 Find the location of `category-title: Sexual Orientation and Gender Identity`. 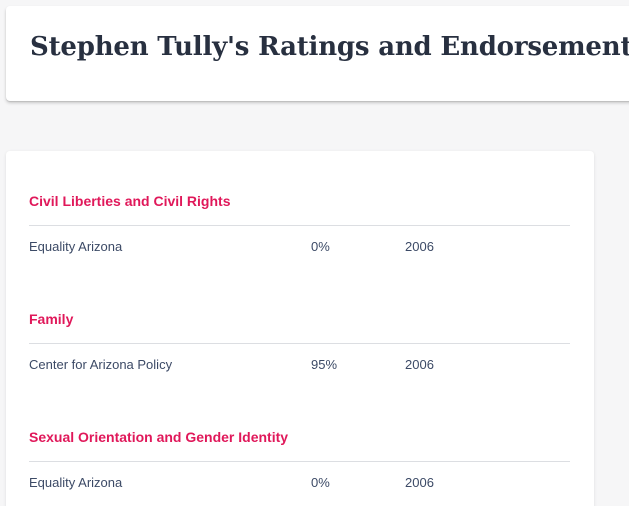

category-title: Sexual Orientation and Gender Identity is located at coordinates (159, 437).